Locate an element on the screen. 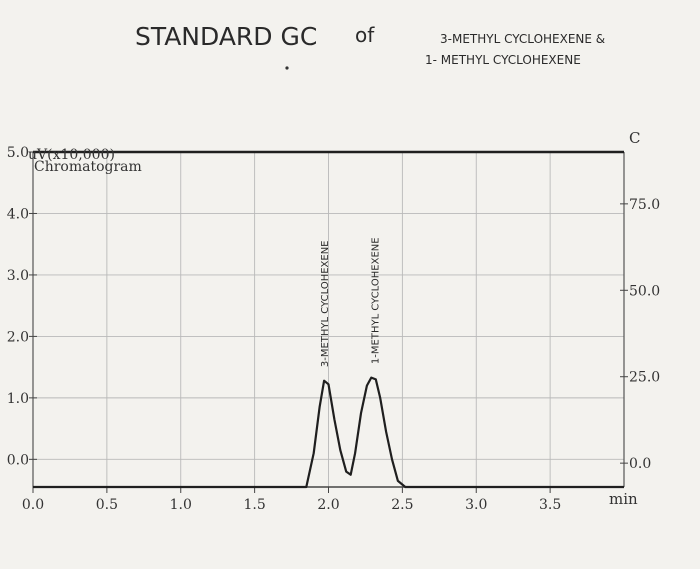  y-tick-label: 2.0 is located at coordinates (18, 337).